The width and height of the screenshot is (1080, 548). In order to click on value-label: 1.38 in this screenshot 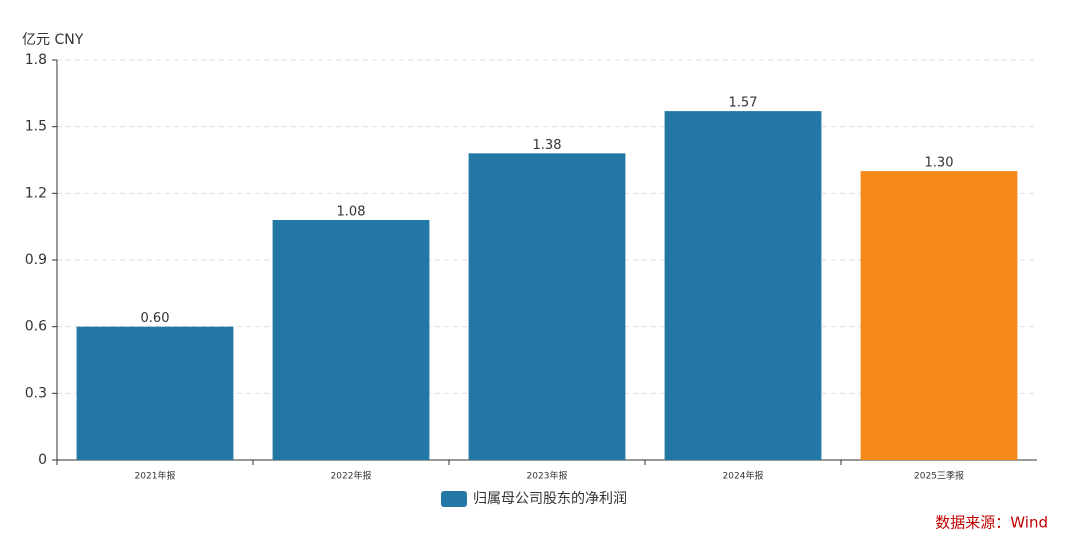, I will do `click(547, 145)`.